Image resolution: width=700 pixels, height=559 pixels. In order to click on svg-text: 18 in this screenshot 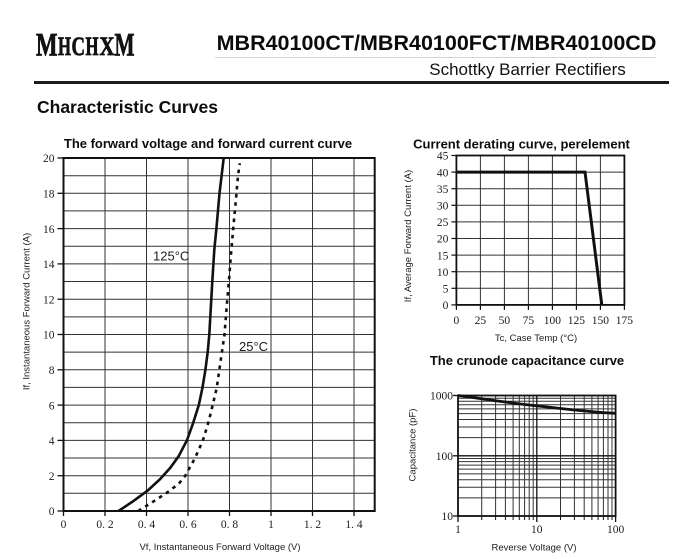, I will do `click(49, 195)`.